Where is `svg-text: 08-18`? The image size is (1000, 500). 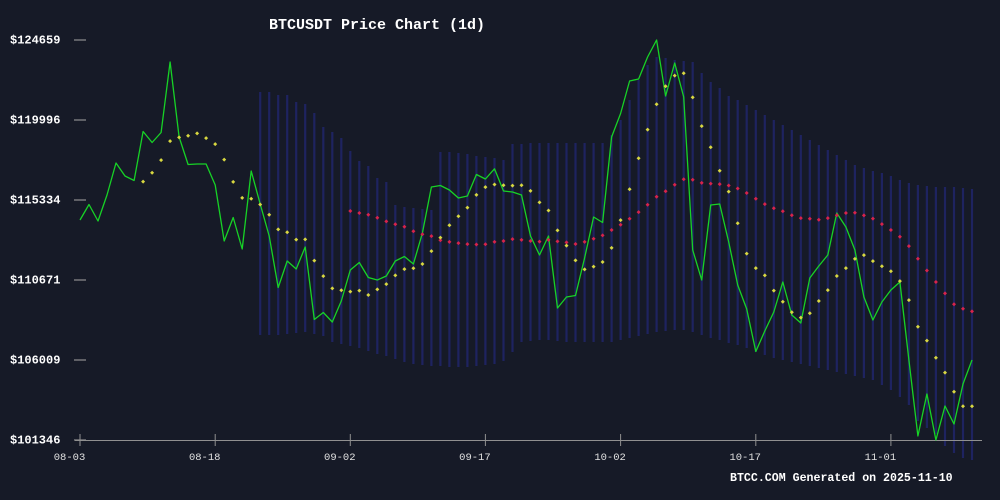 svg-text: 08-18 is located at coordinates (205, 458).